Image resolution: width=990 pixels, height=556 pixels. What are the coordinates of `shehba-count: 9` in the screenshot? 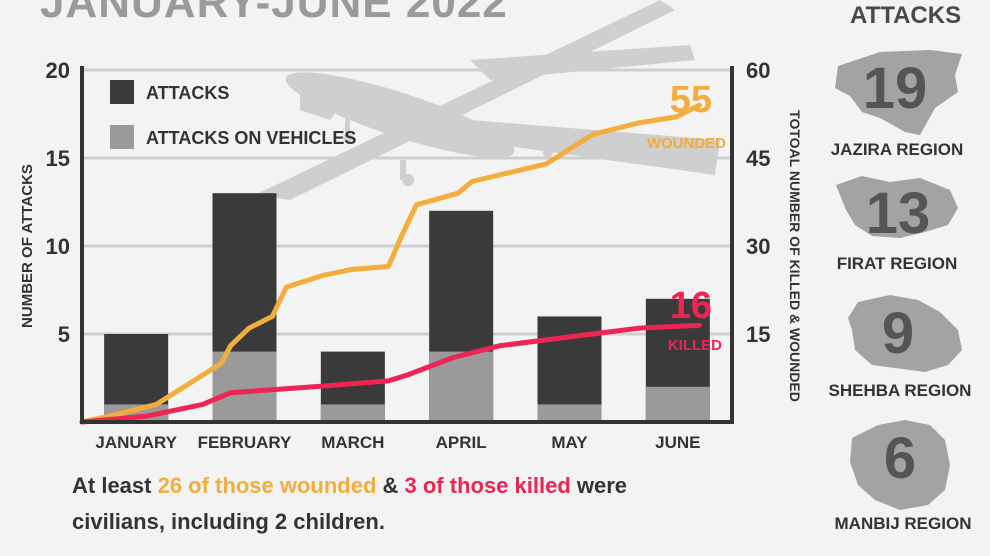 It's located at (898, 333).